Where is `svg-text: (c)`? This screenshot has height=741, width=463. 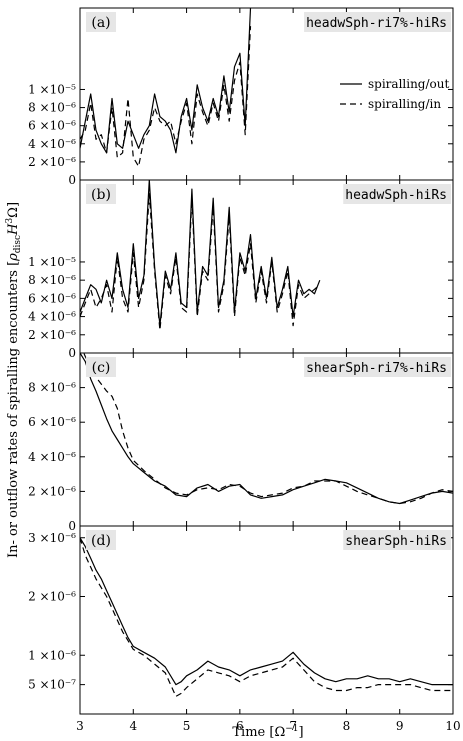
svg-text: (c) is located at coordinates (101, 368).